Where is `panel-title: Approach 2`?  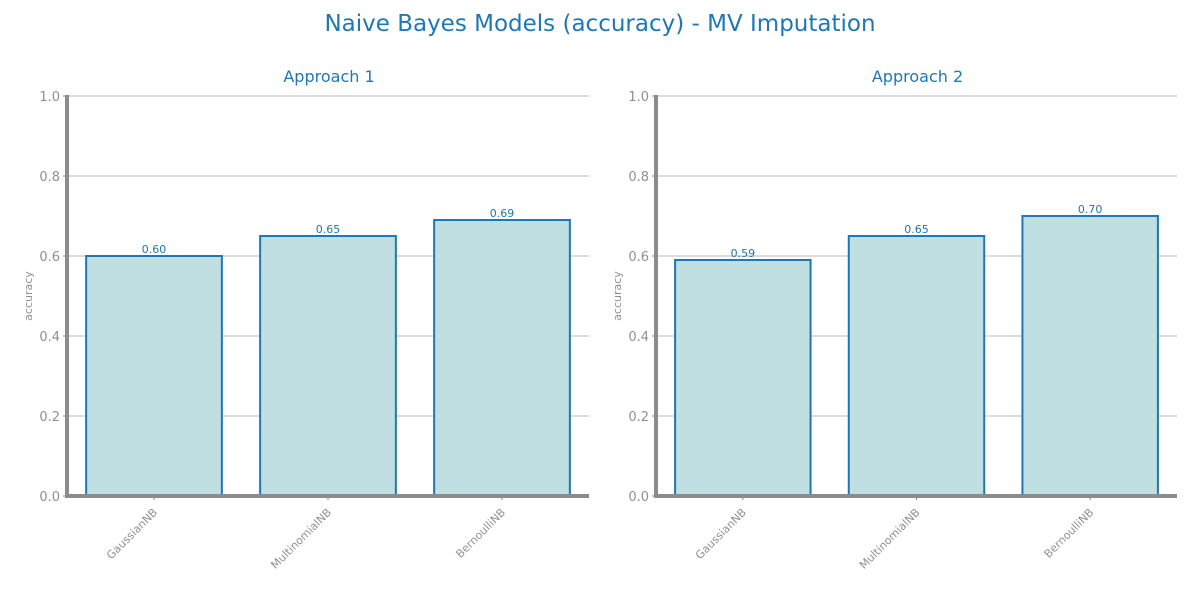 panel-title: Approach 2 is located at coordinates (917, 76).